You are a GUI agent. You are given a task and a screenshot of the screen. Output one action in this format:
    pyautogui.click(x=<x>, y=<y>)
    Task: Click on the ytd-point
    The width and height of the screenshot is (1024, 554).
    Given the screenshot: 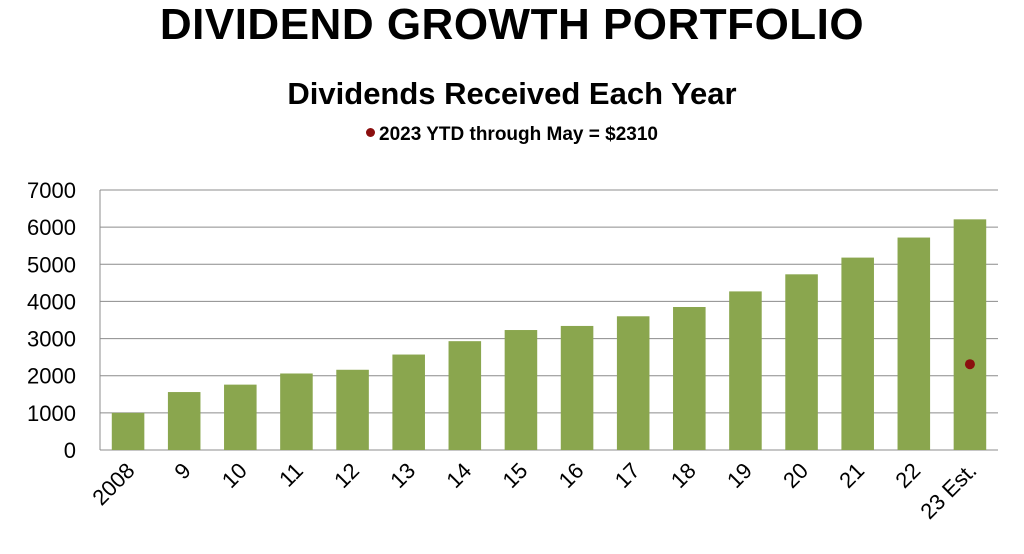 What is the action you would take?
    pyautogui.click(x=969, y=364)
    